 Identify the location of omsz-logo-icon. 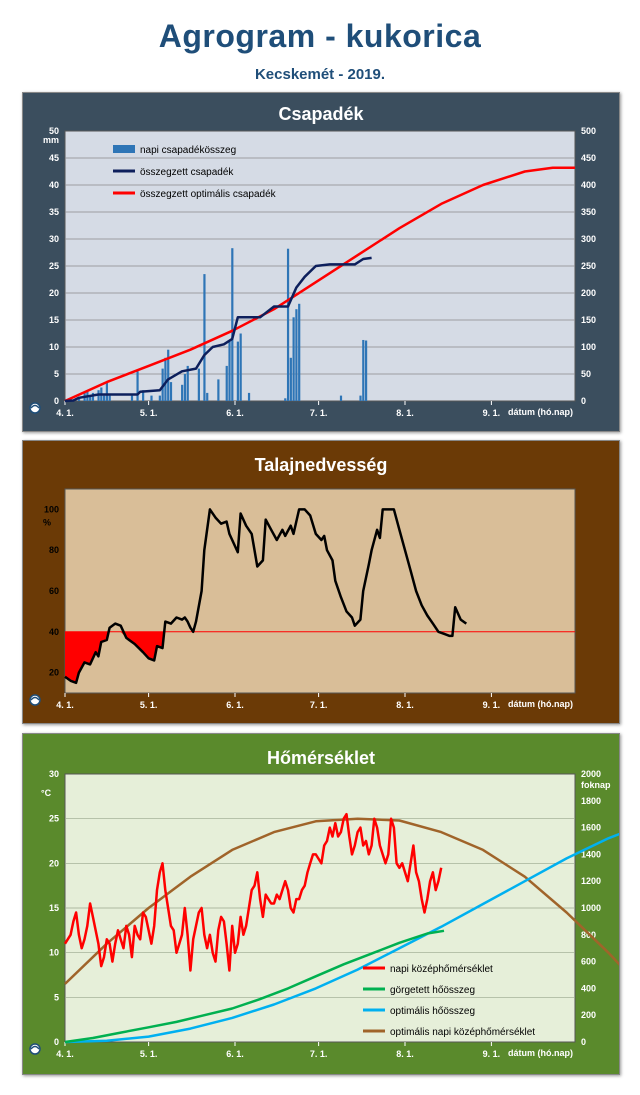
(35, 408).